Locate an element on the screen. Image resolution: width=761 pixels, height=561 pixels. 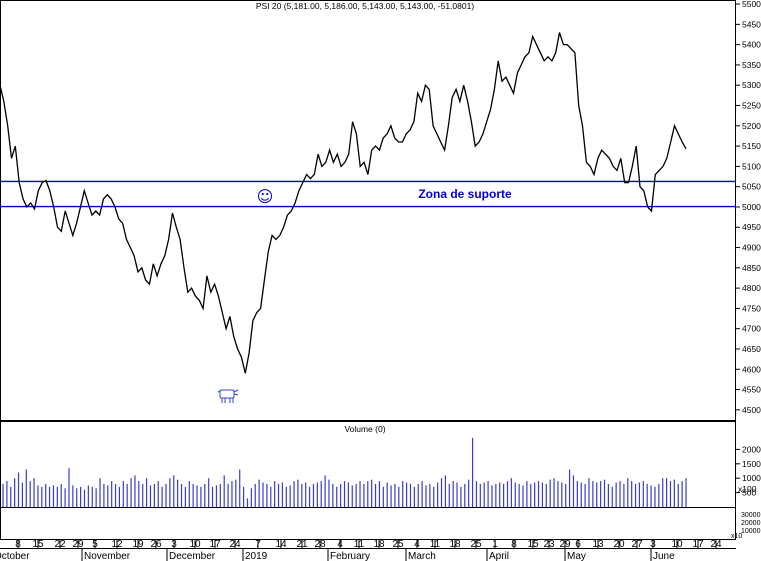
x-tick-label: 12 is located at coordinates (117, 544).